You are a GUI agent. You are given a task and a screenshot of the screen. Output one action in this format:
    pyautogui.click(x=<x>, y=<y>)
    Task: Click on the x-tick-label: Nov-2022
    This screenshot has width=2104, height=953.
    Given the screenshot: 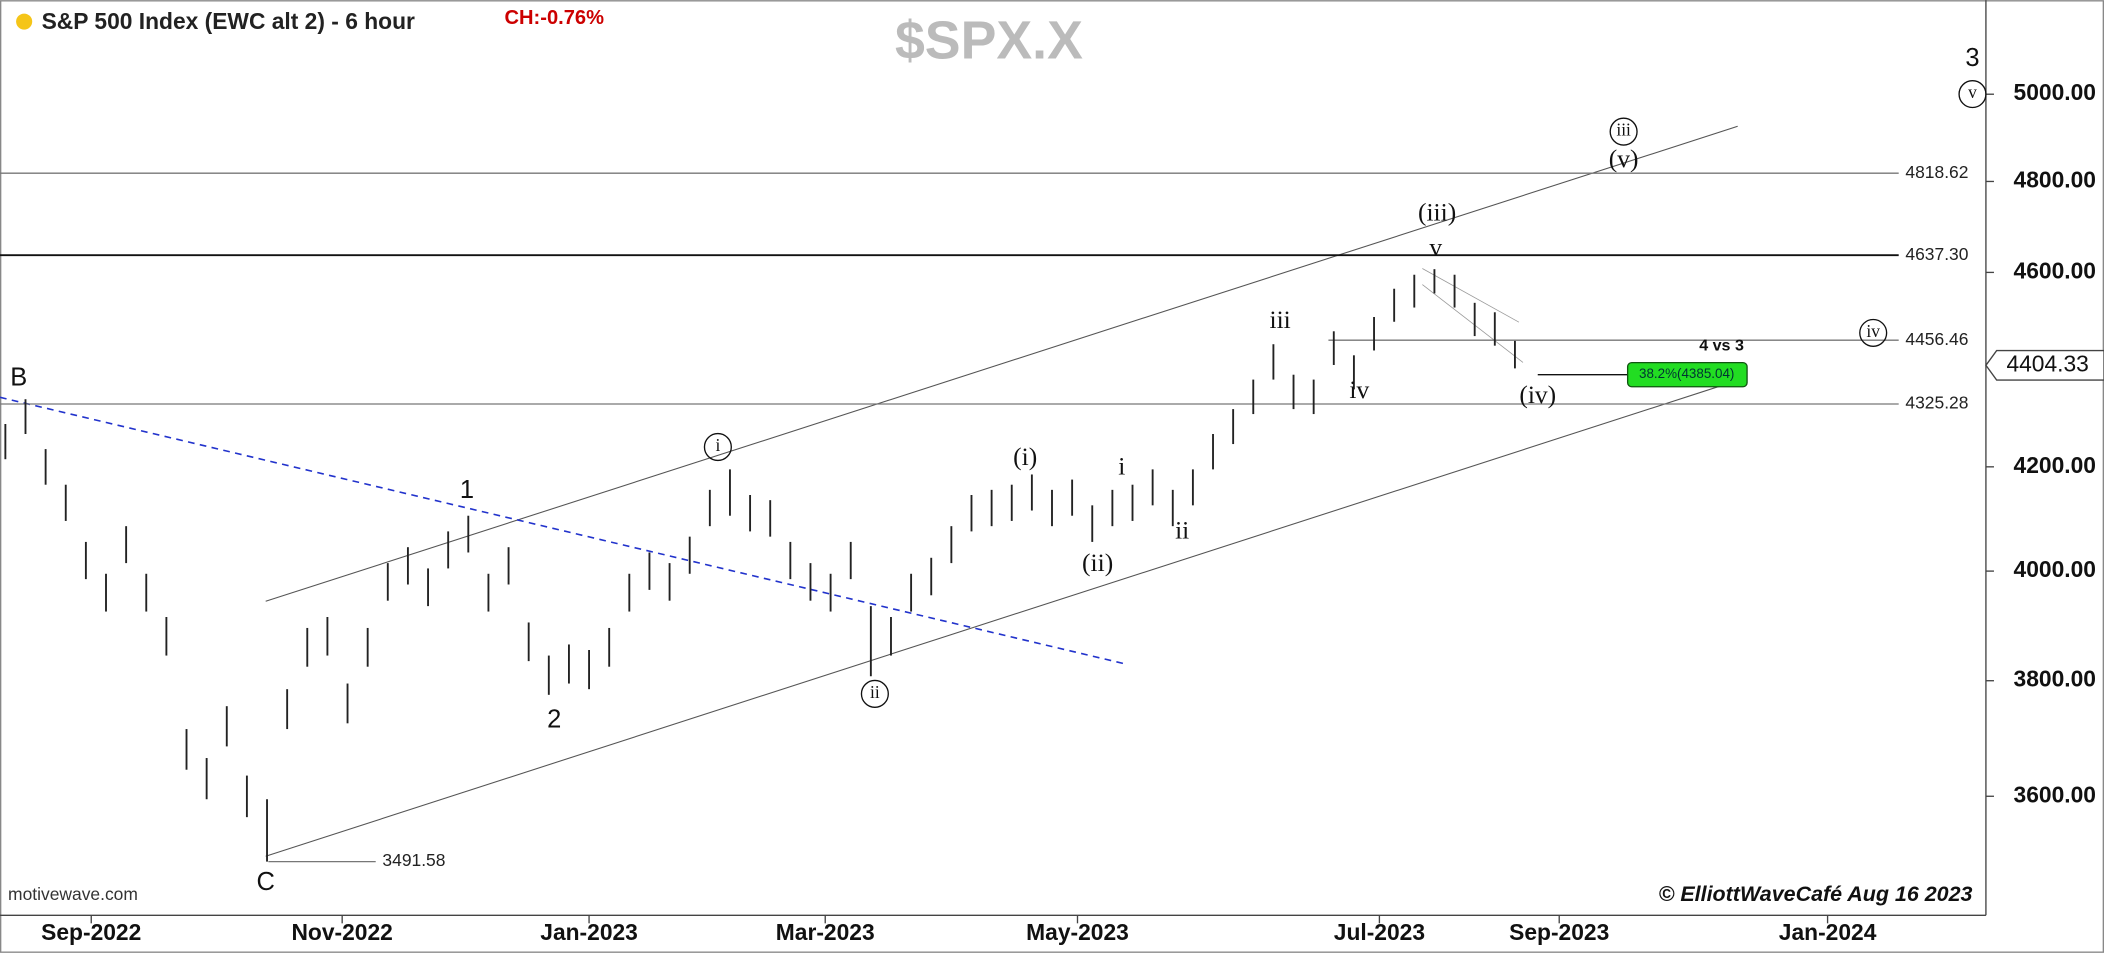 What is the action you would take?
    pyautogui.click(x=341, y=932)
    